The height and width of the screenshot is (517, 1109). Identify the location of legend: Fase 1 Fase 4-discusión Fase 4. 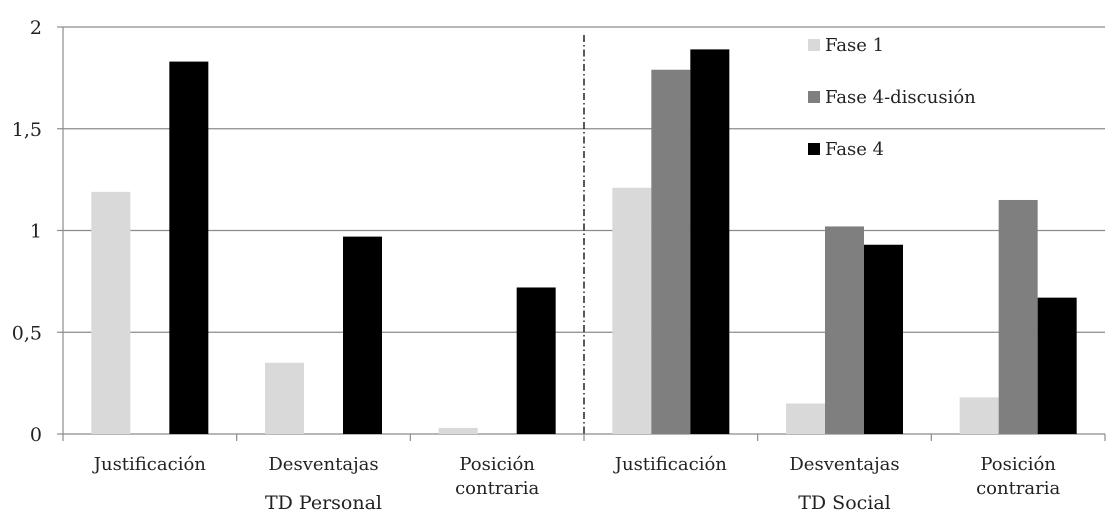
(892, 97).